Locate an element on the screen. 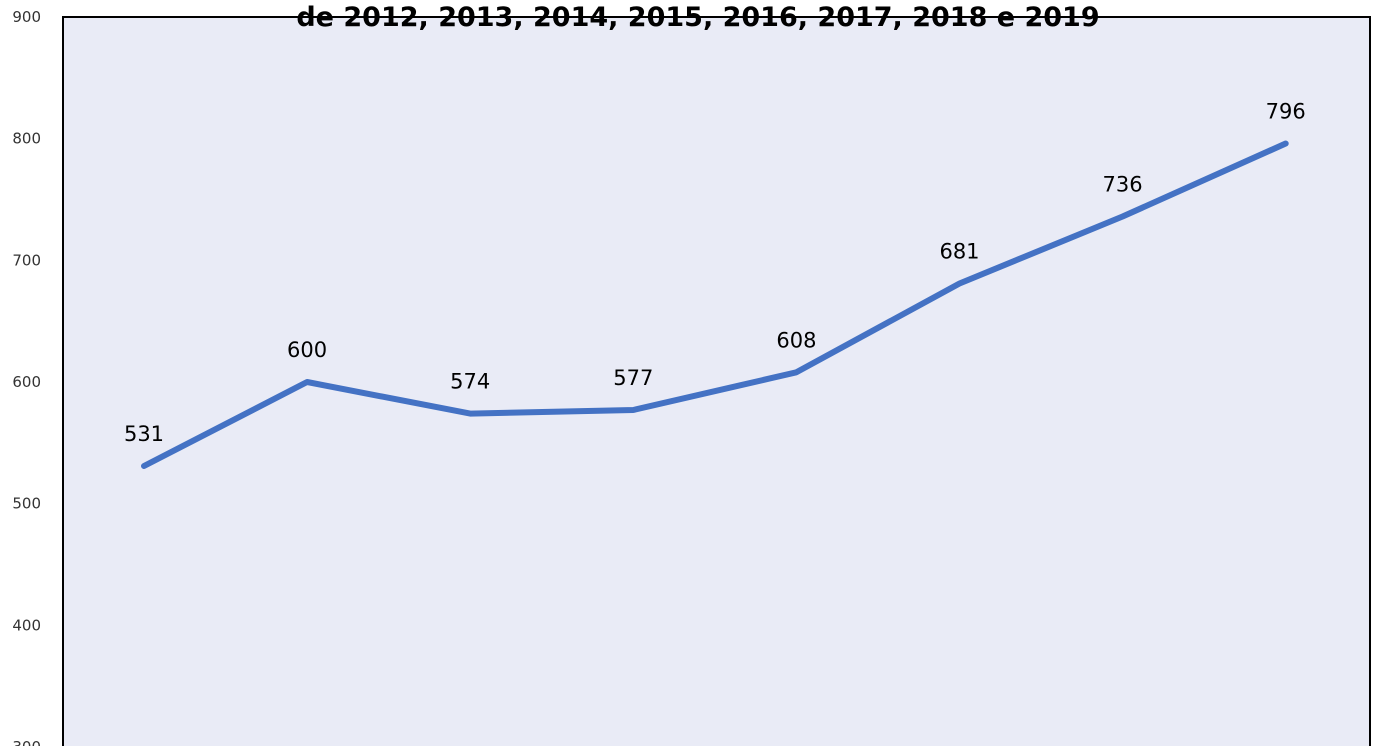  y-tick-label: 700 is located at coordinates (26, 260).